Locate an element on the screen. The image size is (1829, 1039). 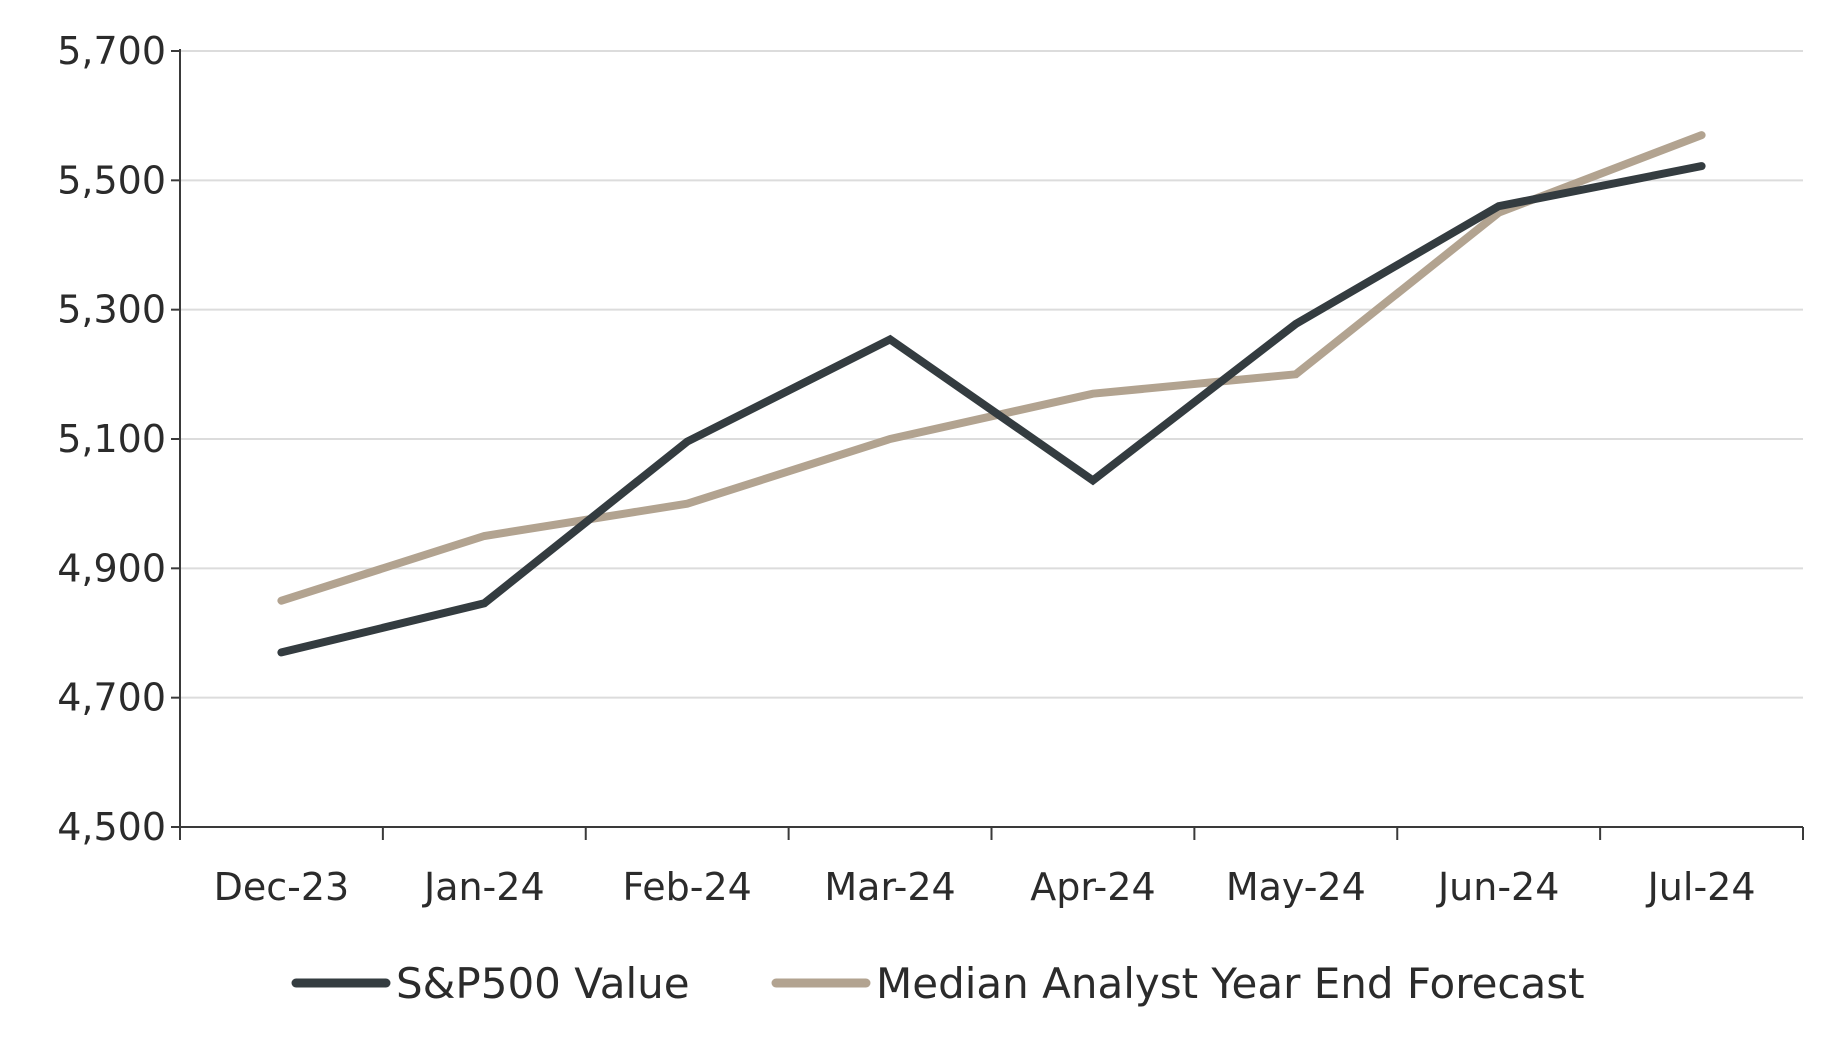
y-axis-tick-labels: 4,500 4,700 4,900 5,100 5,300 5,500 5,700 is located at coordinates (111, 439).